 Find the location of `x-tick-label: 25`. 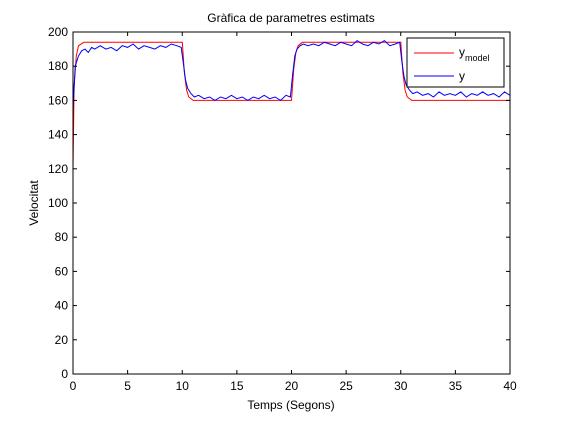

x-tick-label: 25 is located at coordinates (346, 386).